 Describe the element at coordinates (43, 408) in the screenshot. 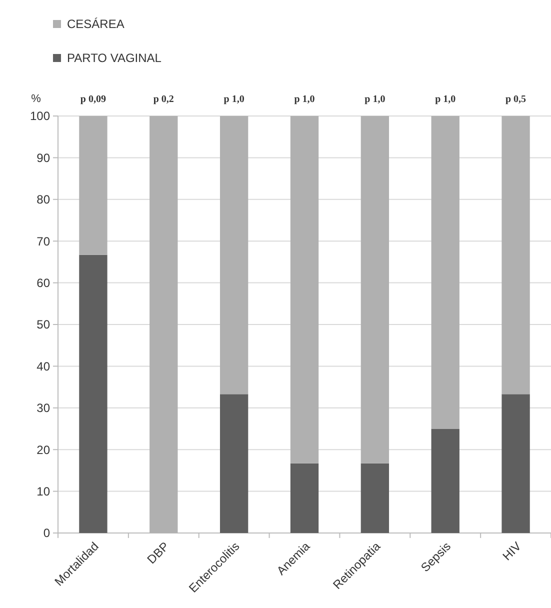

I see `y-tick-label: 30` at that location.